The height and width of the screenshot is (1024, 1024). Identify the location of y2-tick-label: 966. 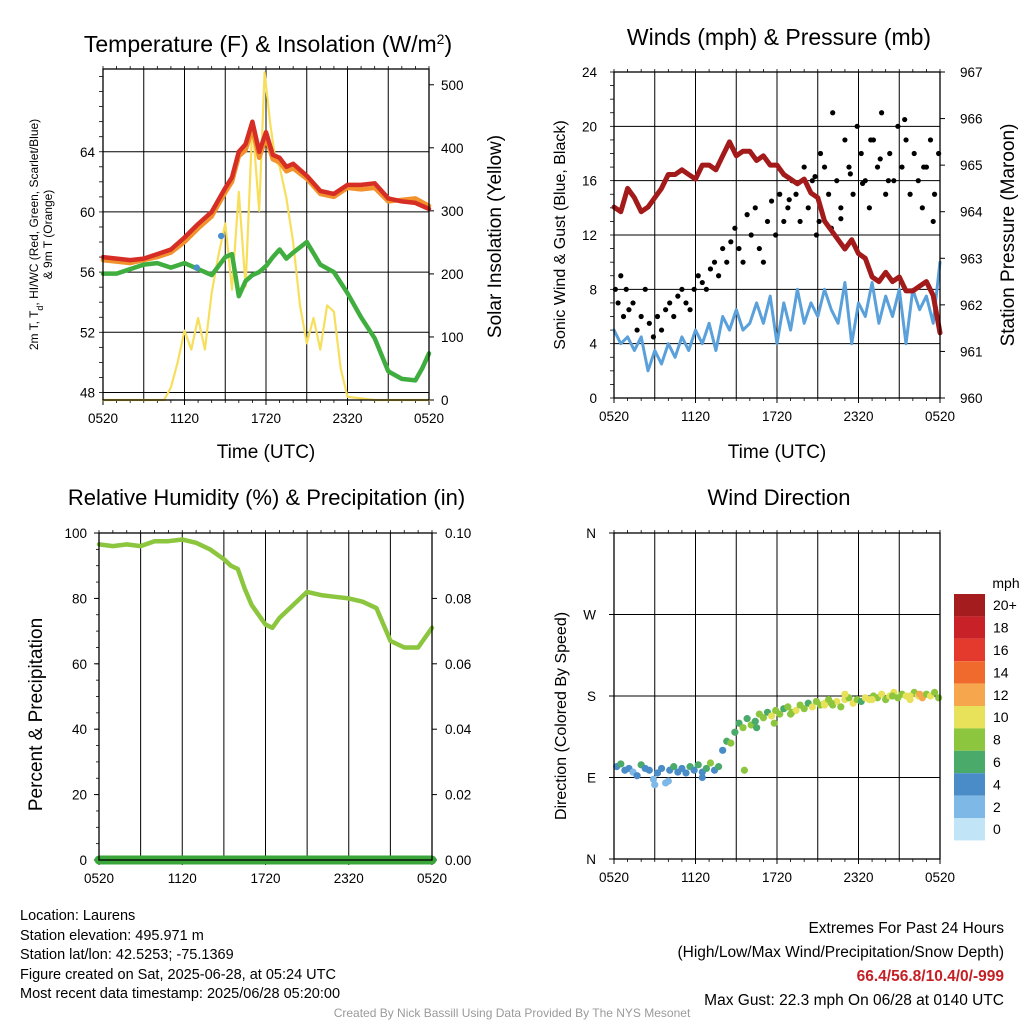
(971, 119).